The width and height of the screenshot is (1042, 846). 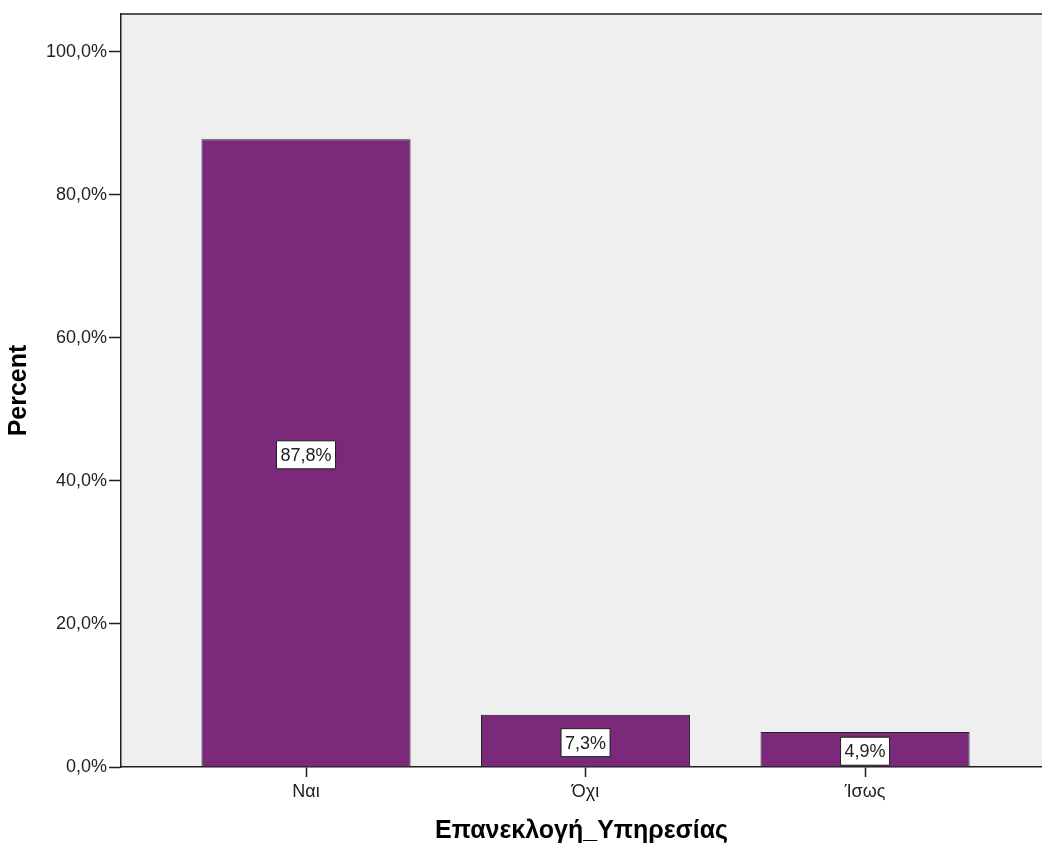 What do you see at coordinates (81, 336) in the screenshot?
I see `y-tick-label: 60,0%` at bounding box center [81, 336].